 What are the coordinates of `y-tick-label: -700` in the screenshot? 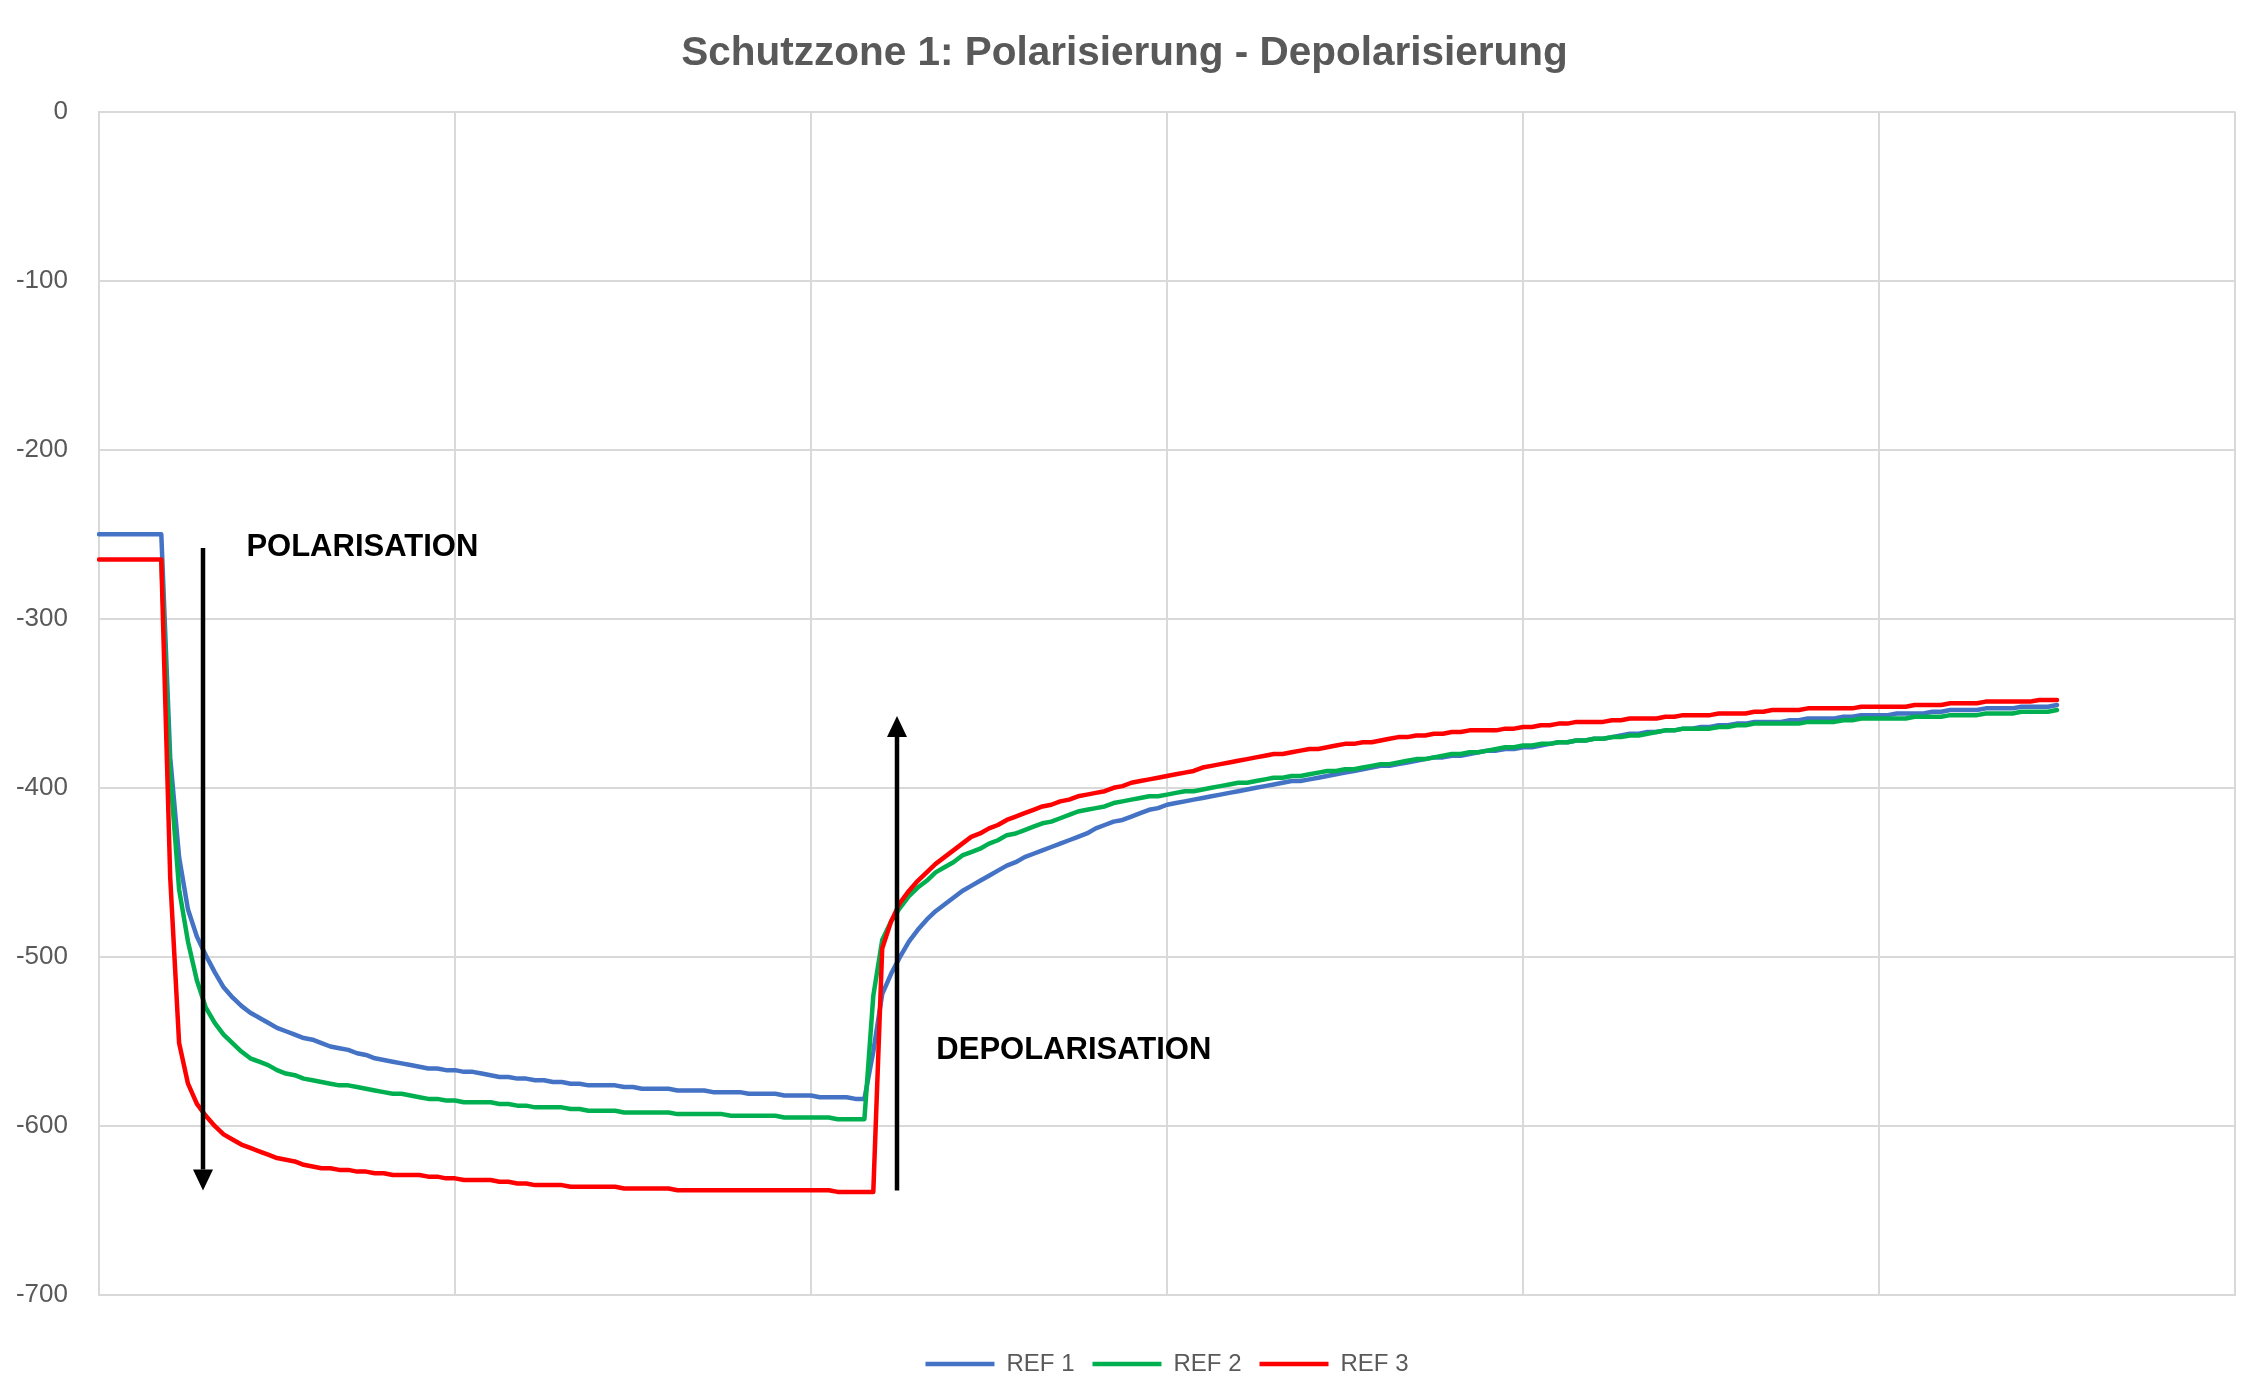 It's located at (41, 1293).